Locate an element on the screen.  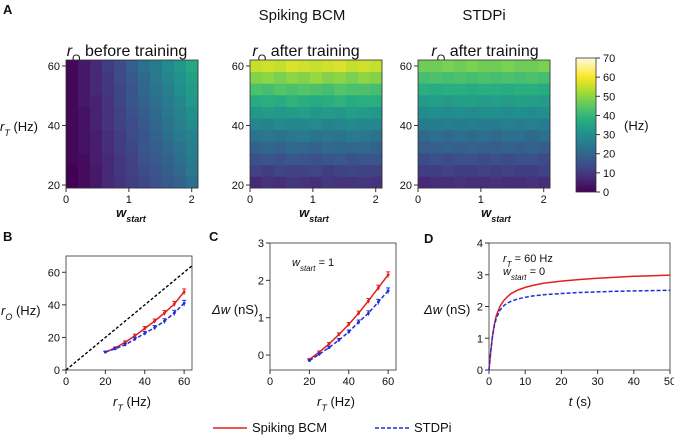
colorbar: 0 10 20 30 40 50 60 70 (Hz) is located at coordinates (612, 126).